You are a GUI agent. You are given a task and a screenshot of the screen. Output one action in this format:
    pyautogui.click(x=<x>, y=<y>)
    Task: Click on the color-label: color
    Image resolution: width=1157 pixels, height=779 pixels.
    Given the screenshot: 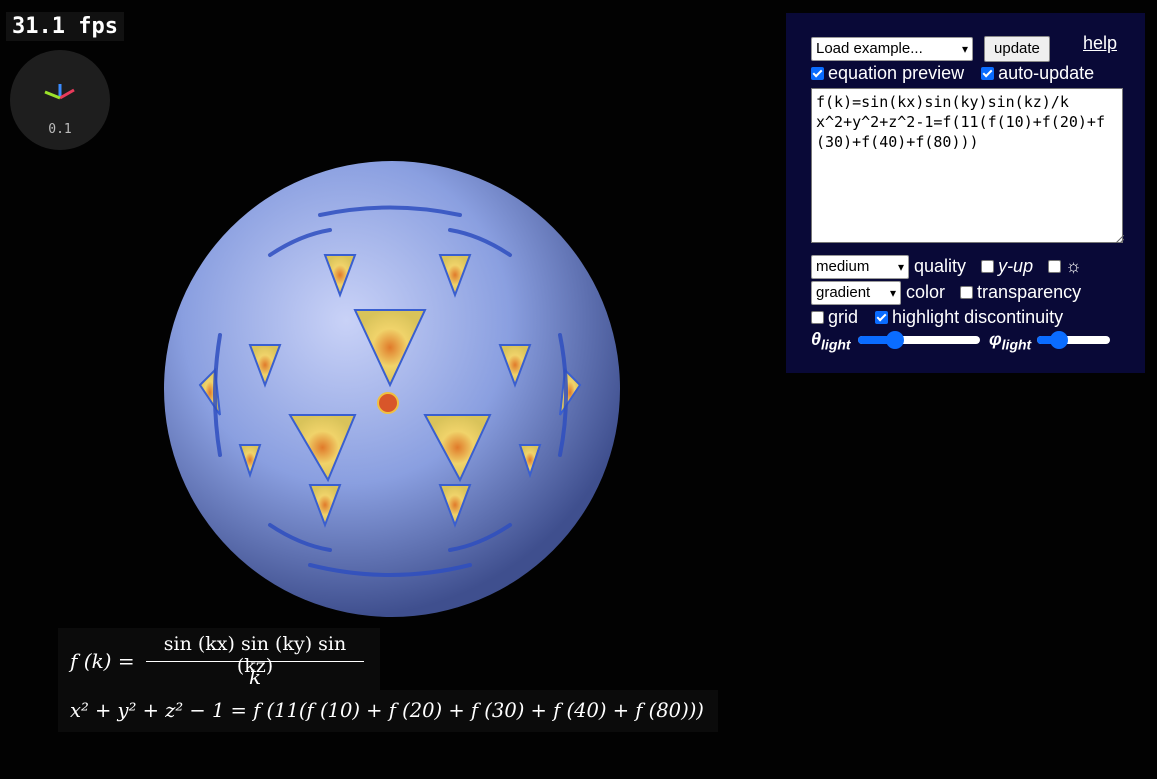 What is the action you would take?
    pyautogui.click(x=926, y=291)
    